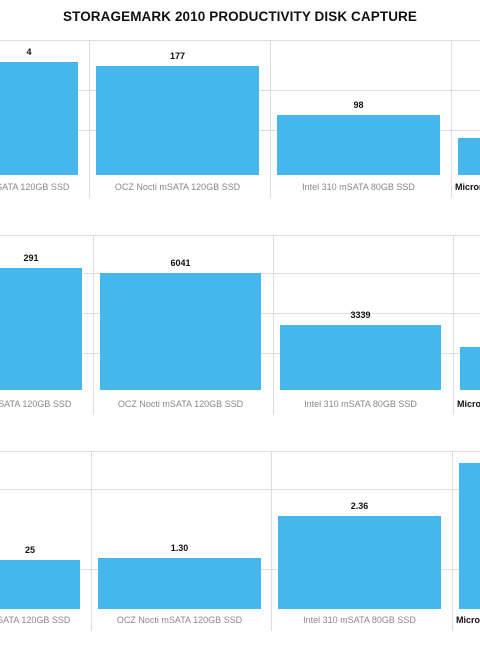 This screenshot has height=650, width=480. What do you see at coordinates (30, 550) in the screenshot?
I see `bar-value-label-1: 25` at bounding box center [30, 550].